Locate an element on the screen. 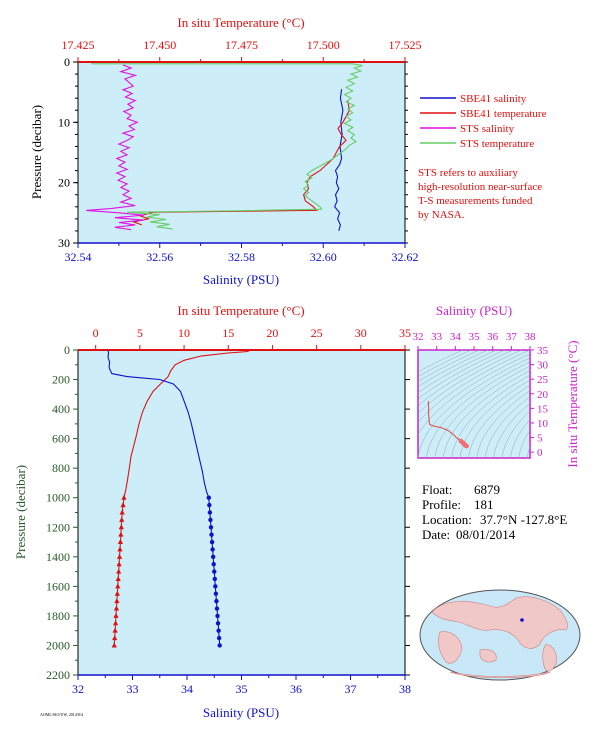 The width and height of the screenshot is (601, 736). bottom-tick-label: 32.60 is located at coordinates (323, 257).